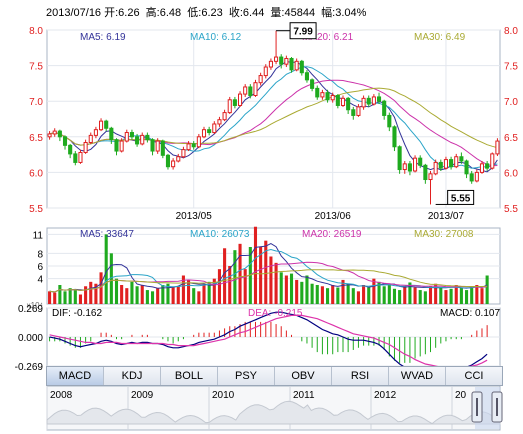 Image resolution: width=523 pixels, height=434 pixels. What do you see at coordinates (444, 234) in the screenshot?
I see `volume-legend-ma30: MA30: 27008` at bounding box center [444, 234].